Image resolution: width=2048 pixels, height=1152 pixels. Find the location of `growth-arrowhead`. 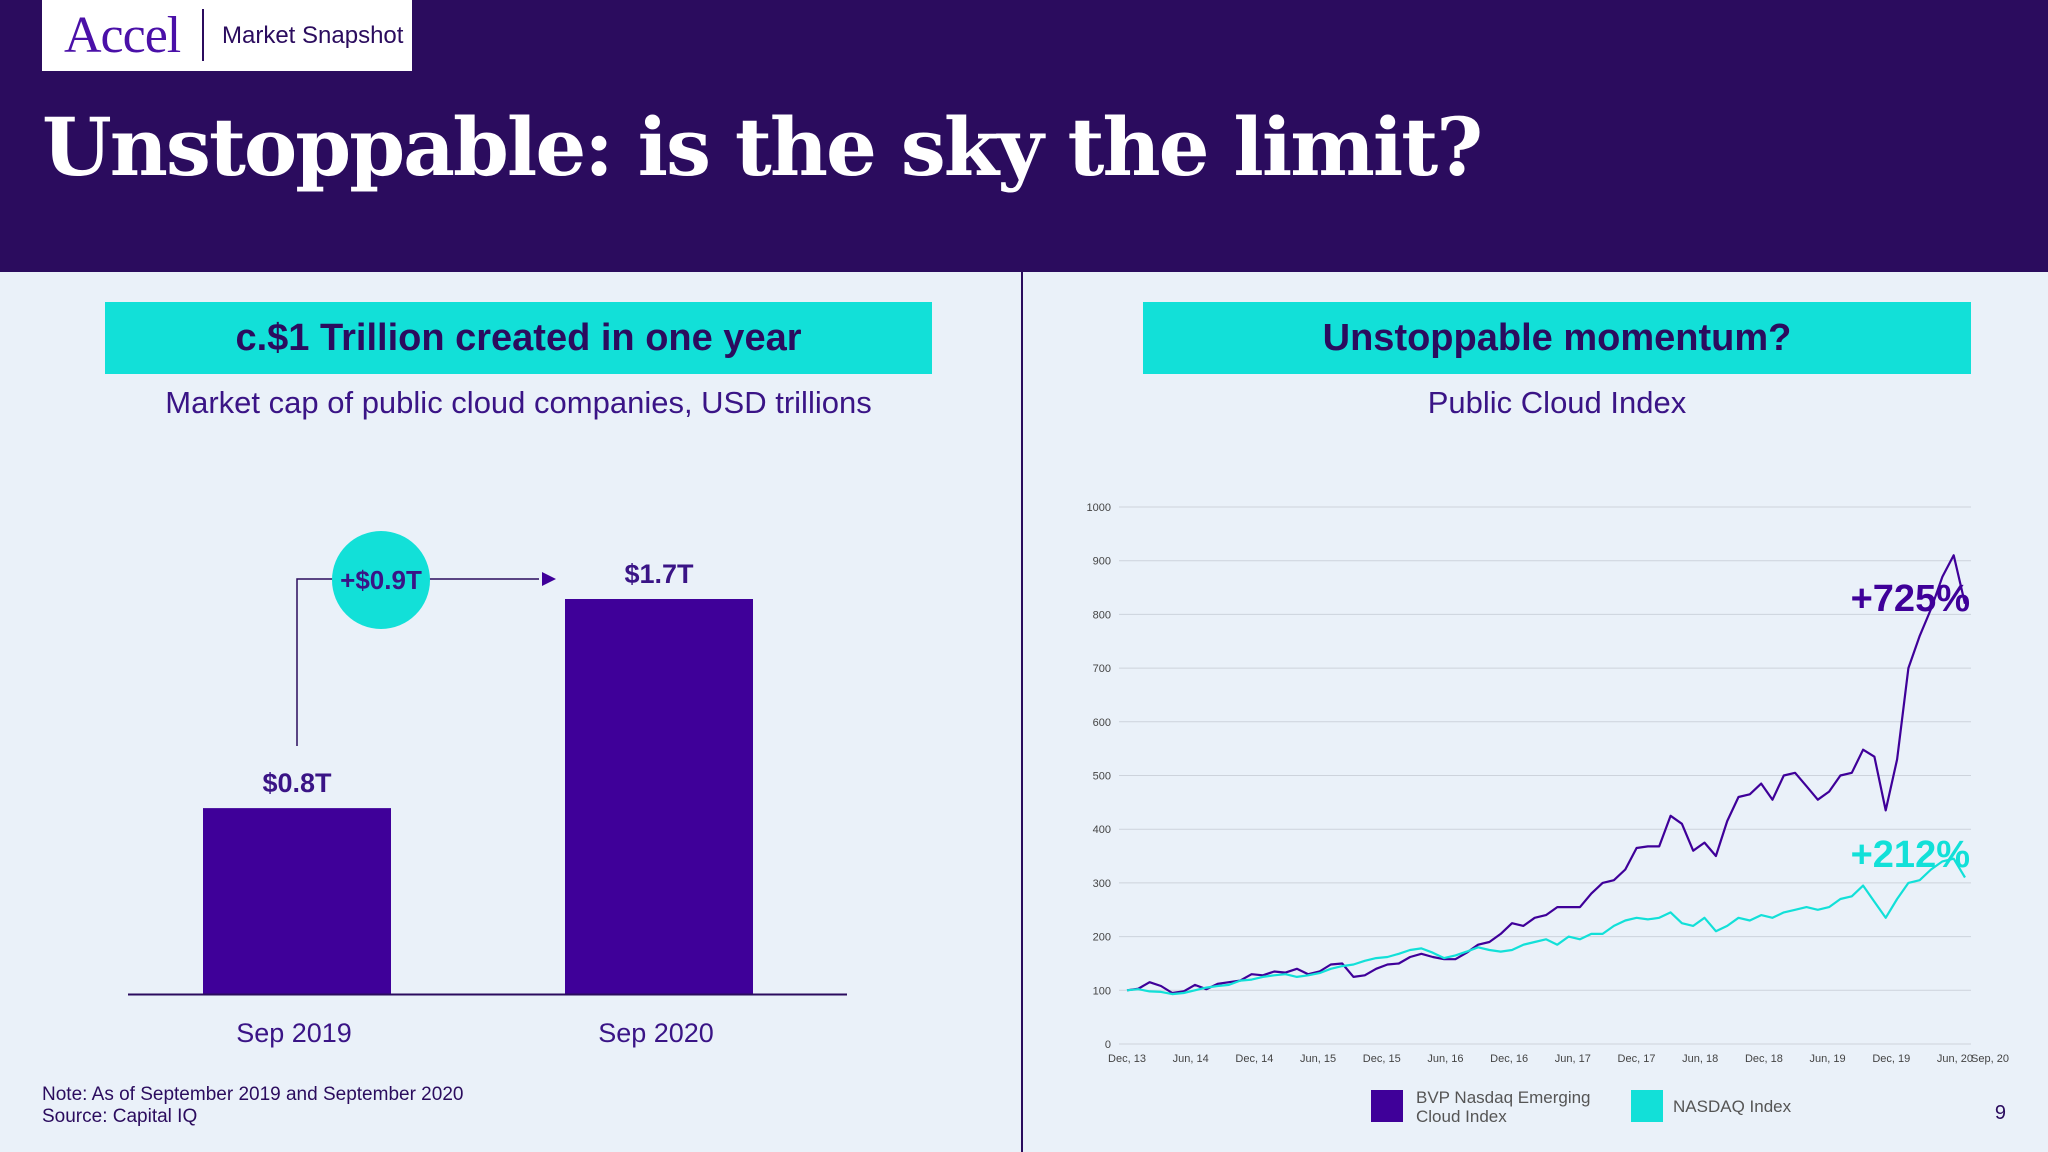

growth-arrowhead is located at coordinates (549, 579).